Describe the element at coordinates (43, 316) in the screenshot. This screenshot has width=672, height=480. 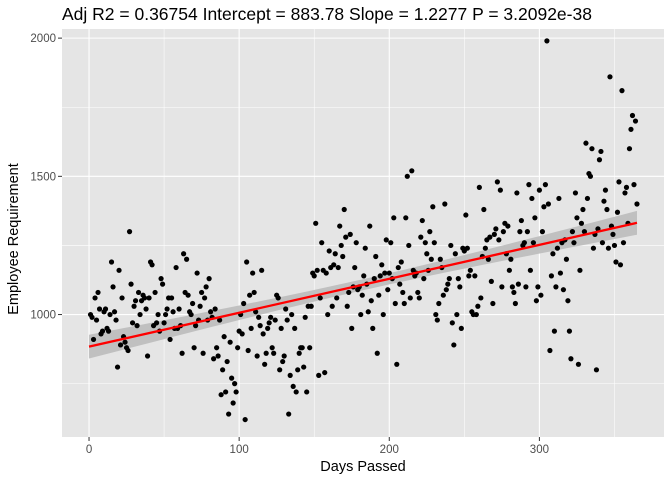
I see `y-tick-label: 1000` at that location.